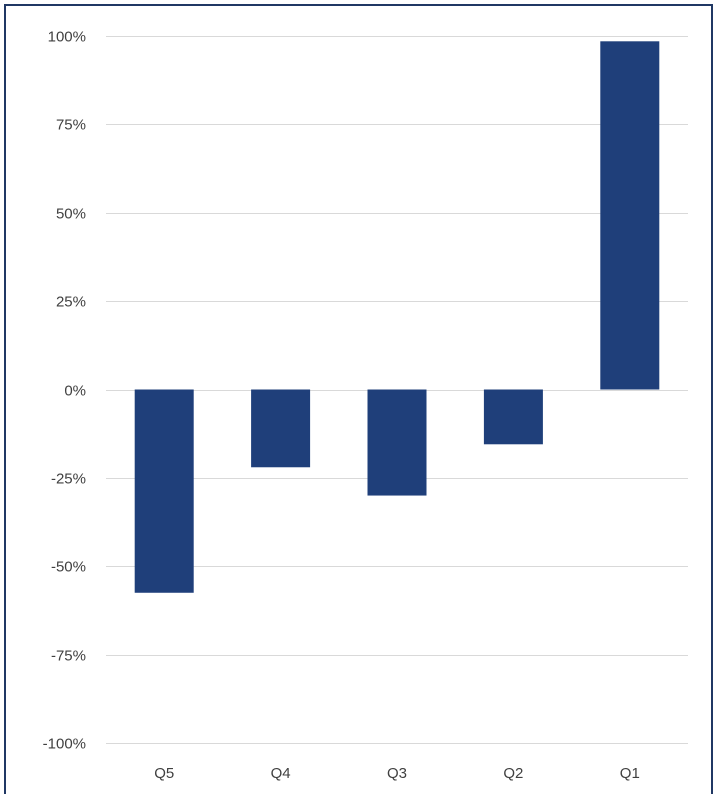 The height and width of the screenshot is (796, 719). I want to click on x-tick-label: Q4, so click(281, 773).